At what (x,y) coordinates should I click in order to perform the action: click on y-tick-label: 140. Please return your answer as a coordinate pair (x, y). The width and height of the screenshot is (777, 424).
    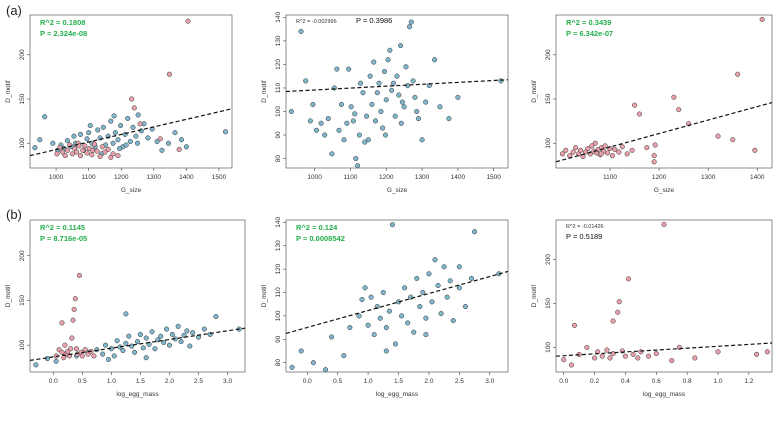
    Looking at the image, I should click on (278, 17).